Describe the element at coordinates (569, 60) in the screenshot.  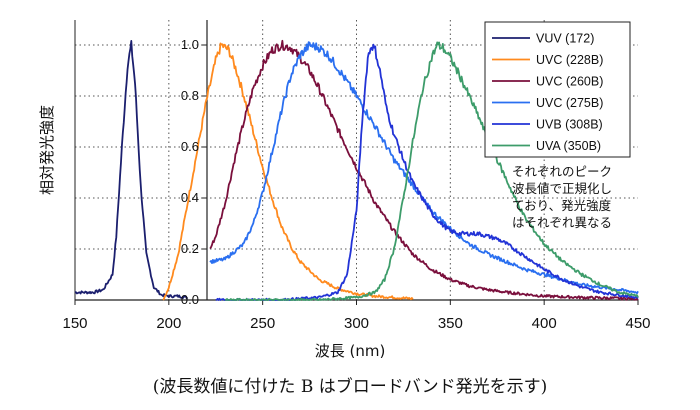
I see `legend-label: UVC (228B)` at that location.